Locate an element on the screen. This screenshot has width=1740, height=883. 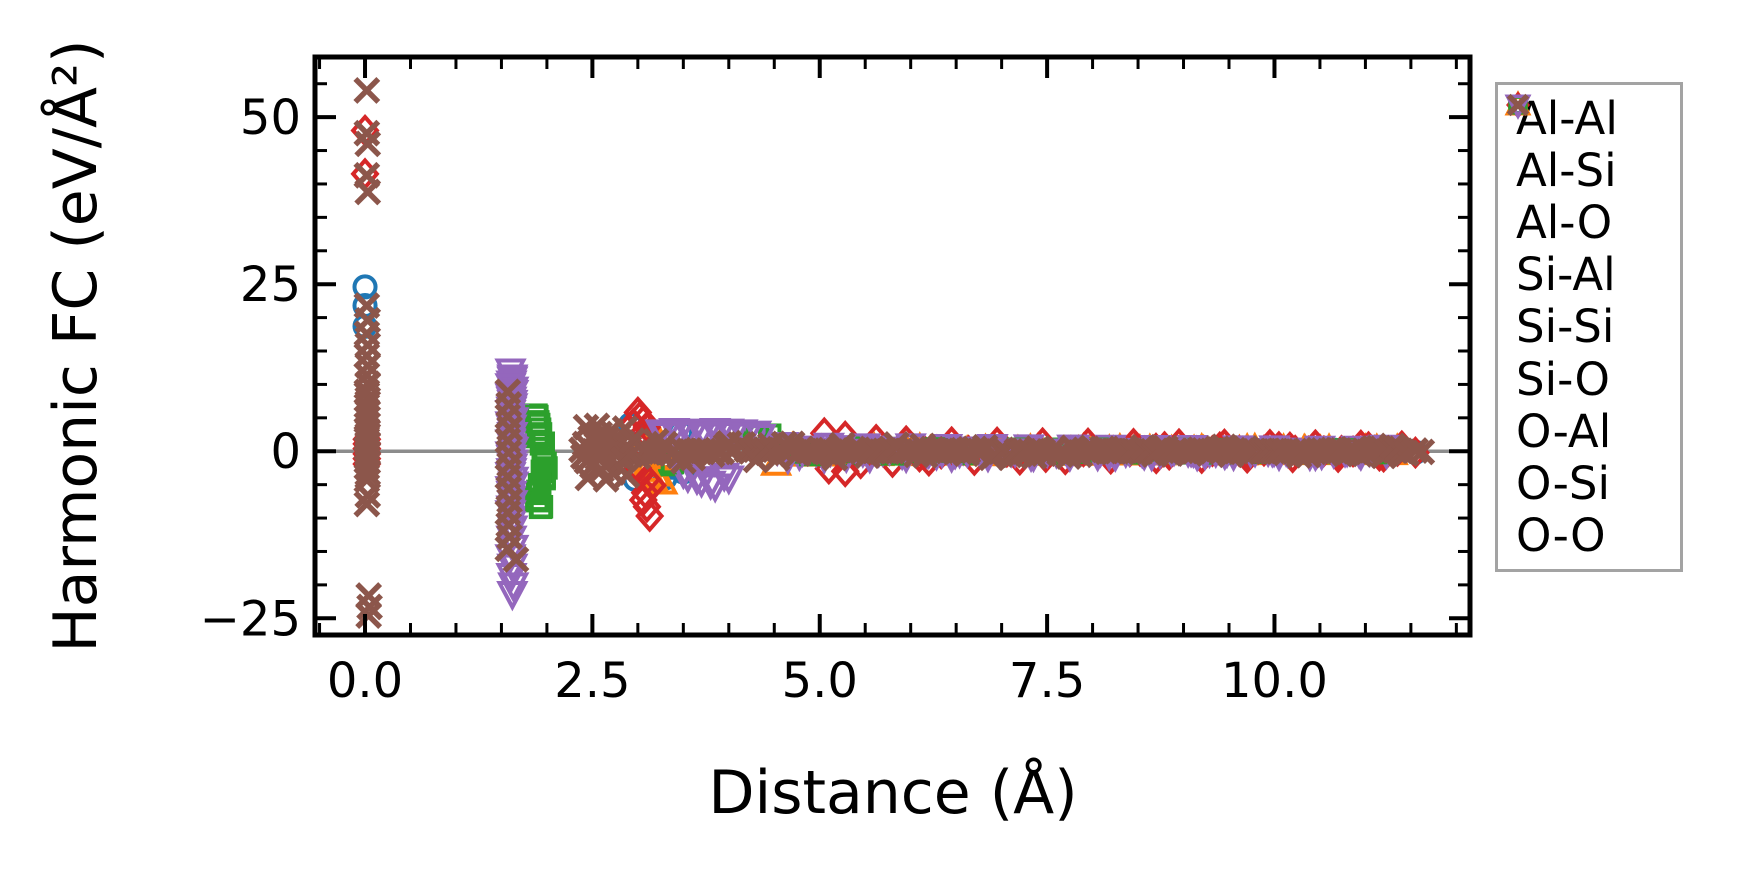
legend-label: O-Si is located at coordinates (1563, 483).